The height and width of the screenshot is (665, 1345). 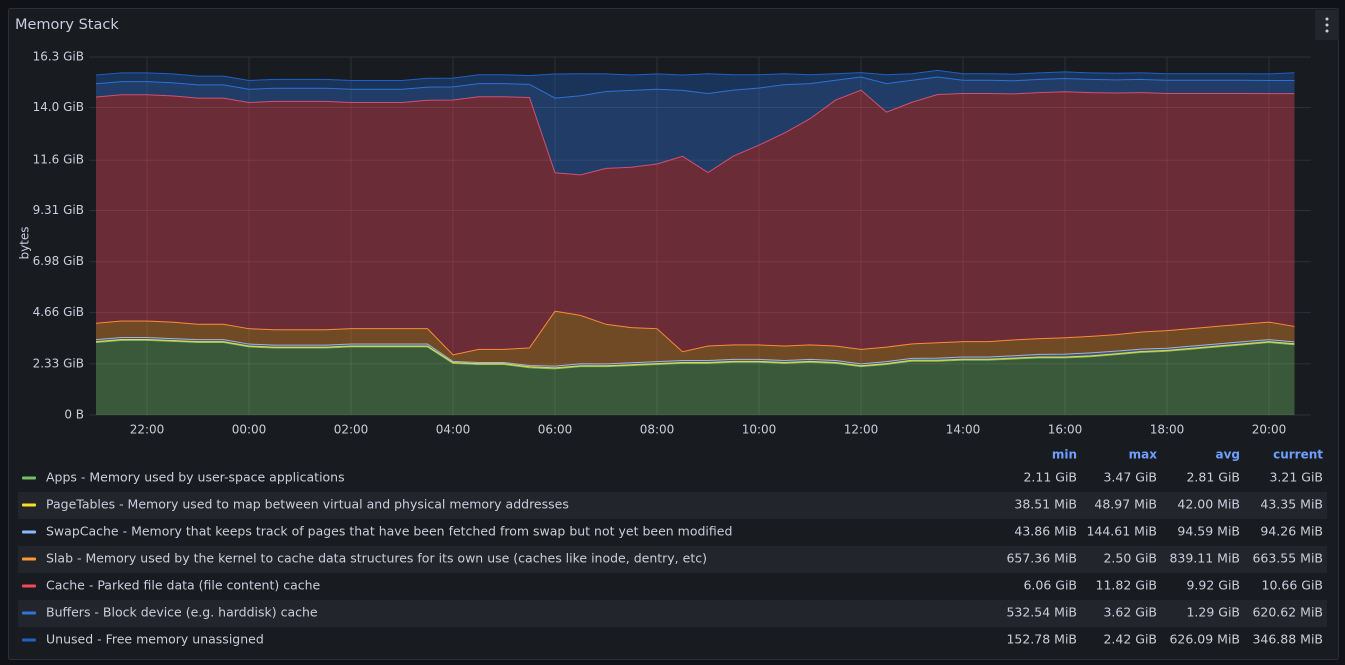 I want to click on legend-stat: 3.47 GiB, so click(x=1130, y=477).